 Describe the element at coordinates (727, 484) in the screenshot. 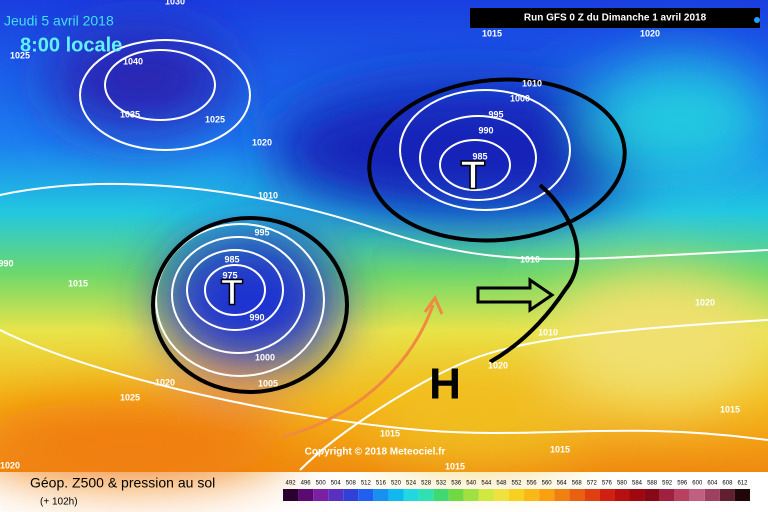

I see `legend-label: 608` at that location.